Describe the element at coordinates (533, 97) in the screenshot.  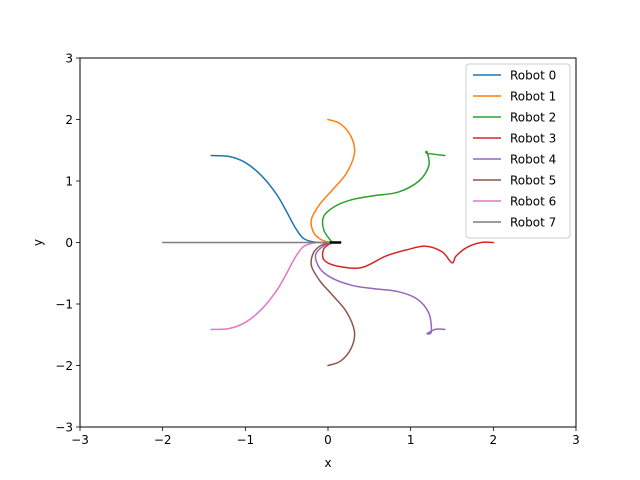
I see `legend-label: Robot 1` at that location.